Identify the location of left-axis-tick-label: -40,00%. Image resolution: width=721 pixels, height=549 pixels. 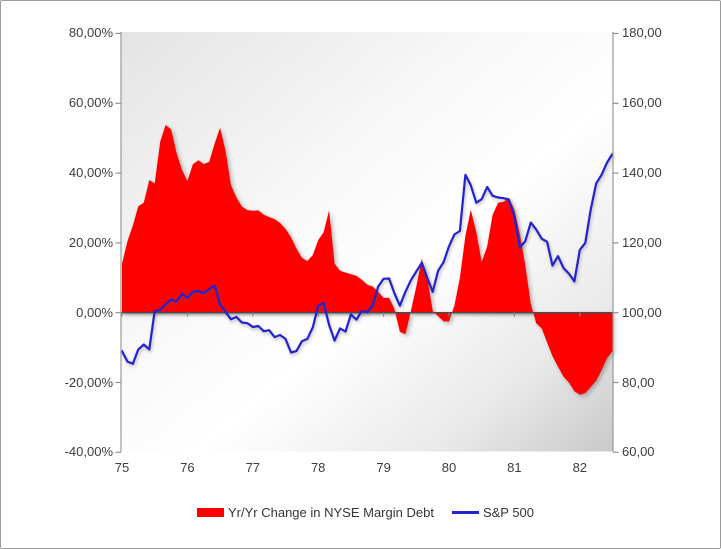
(88, 452).